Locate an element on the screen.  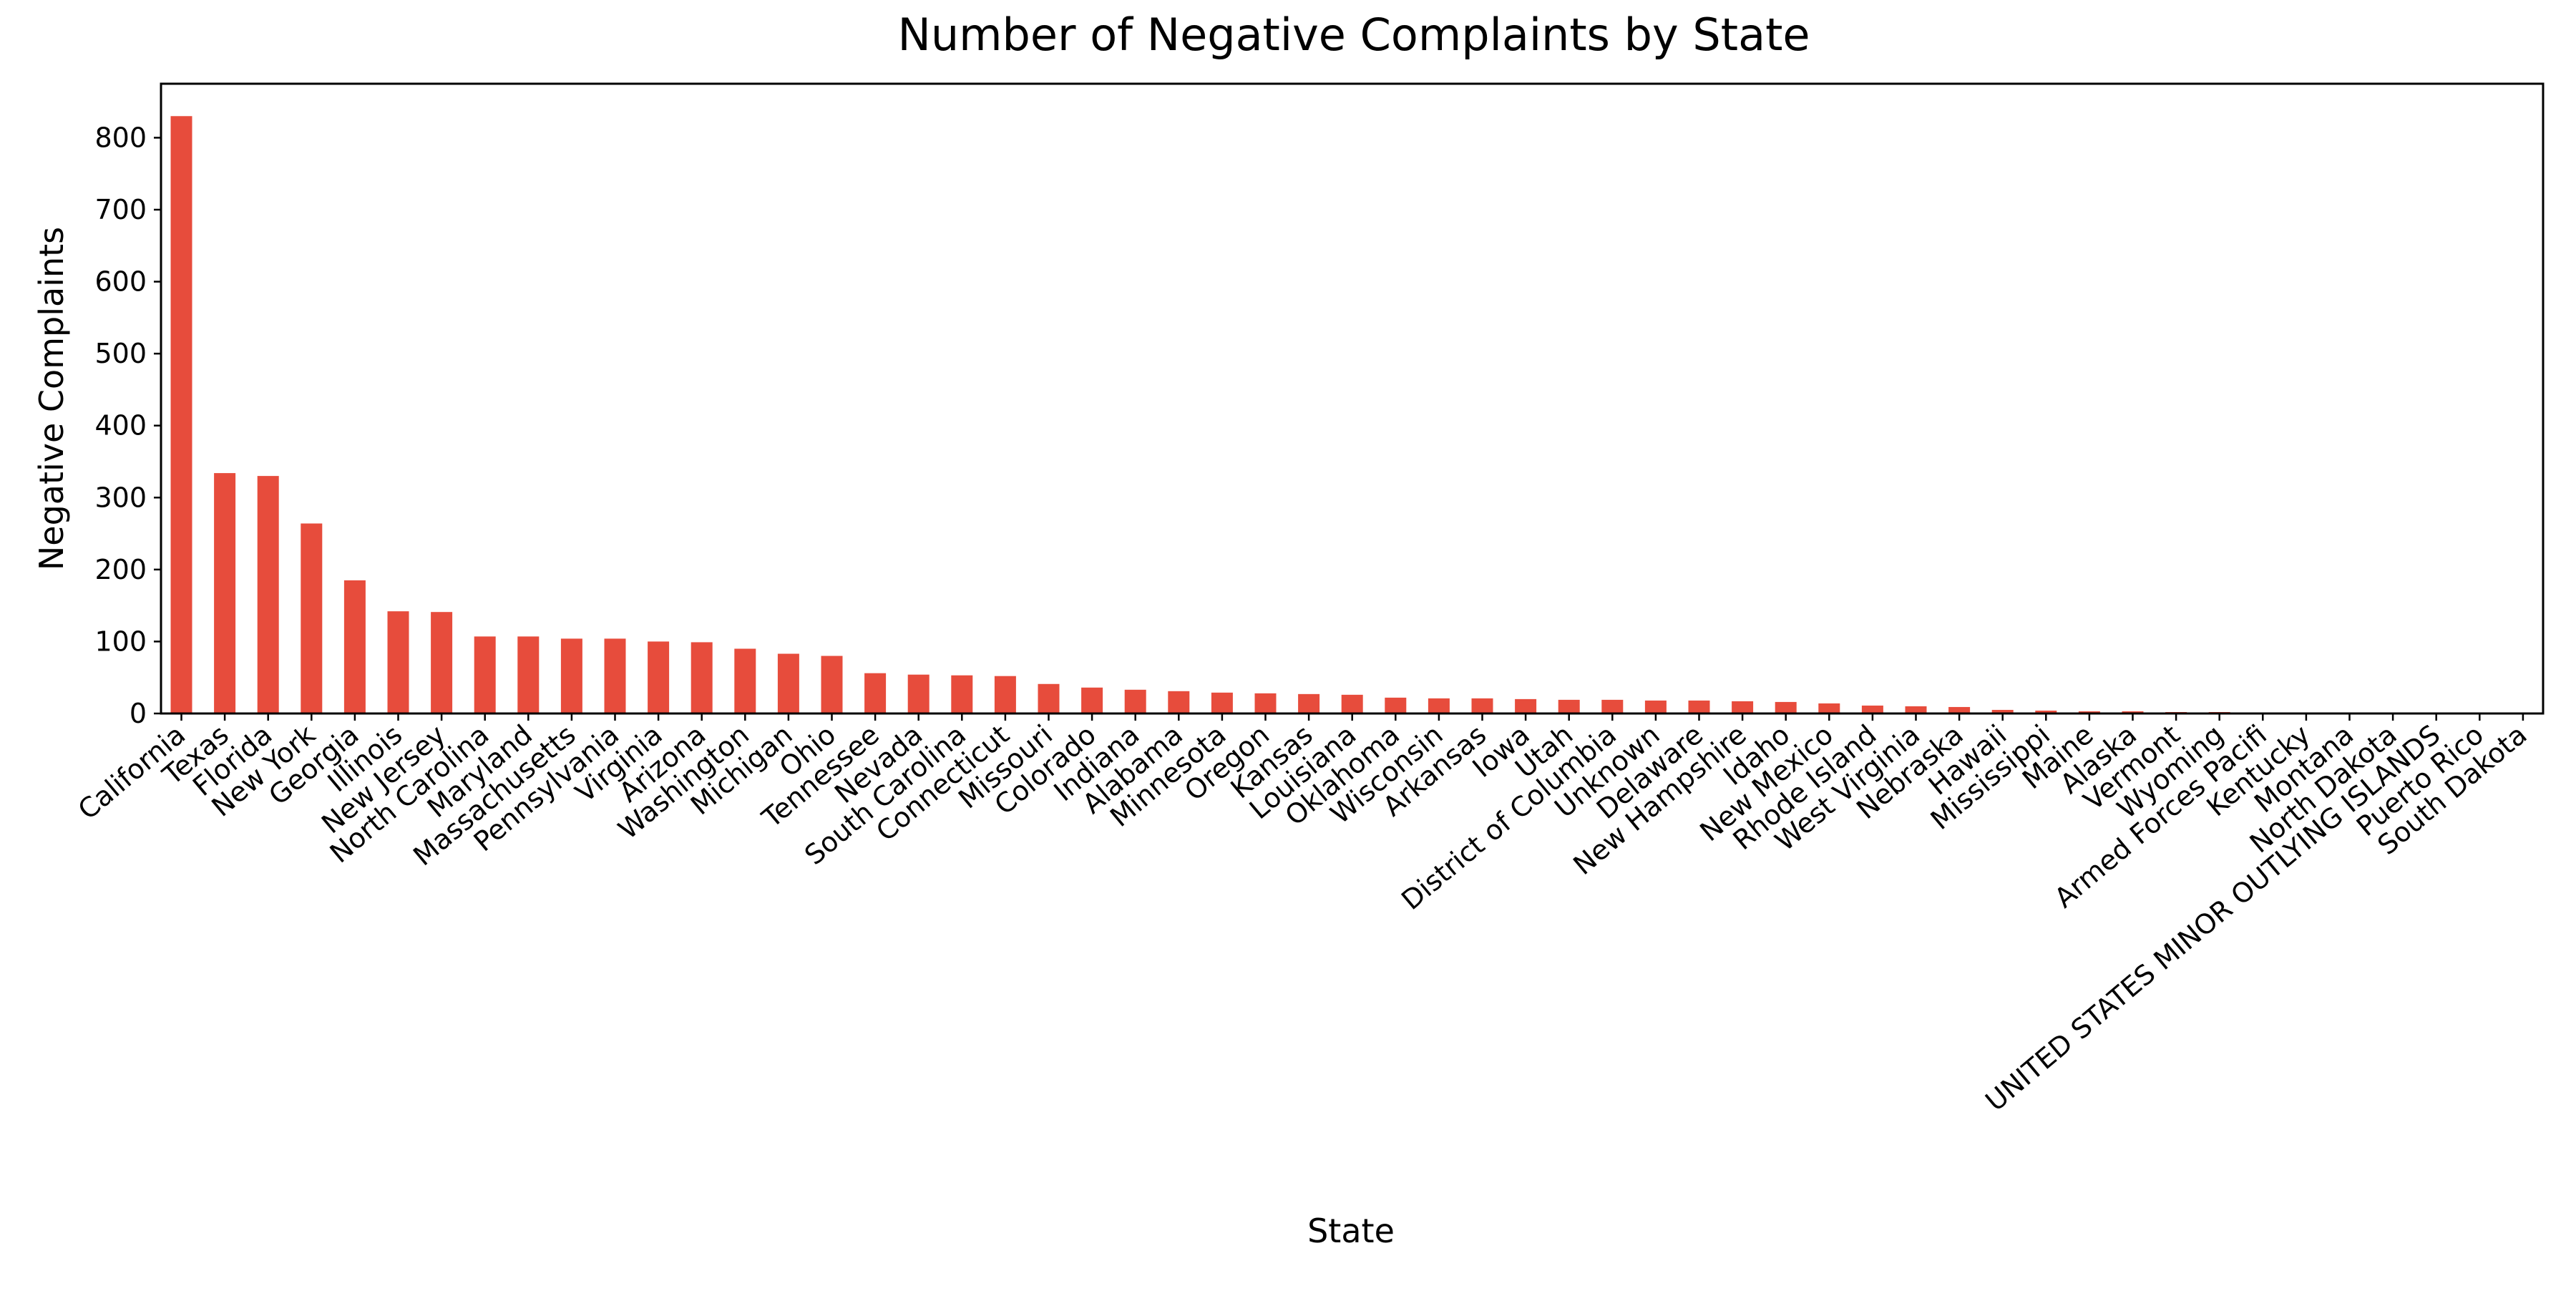
bar-indiana is located at coordinates (1135, 701).